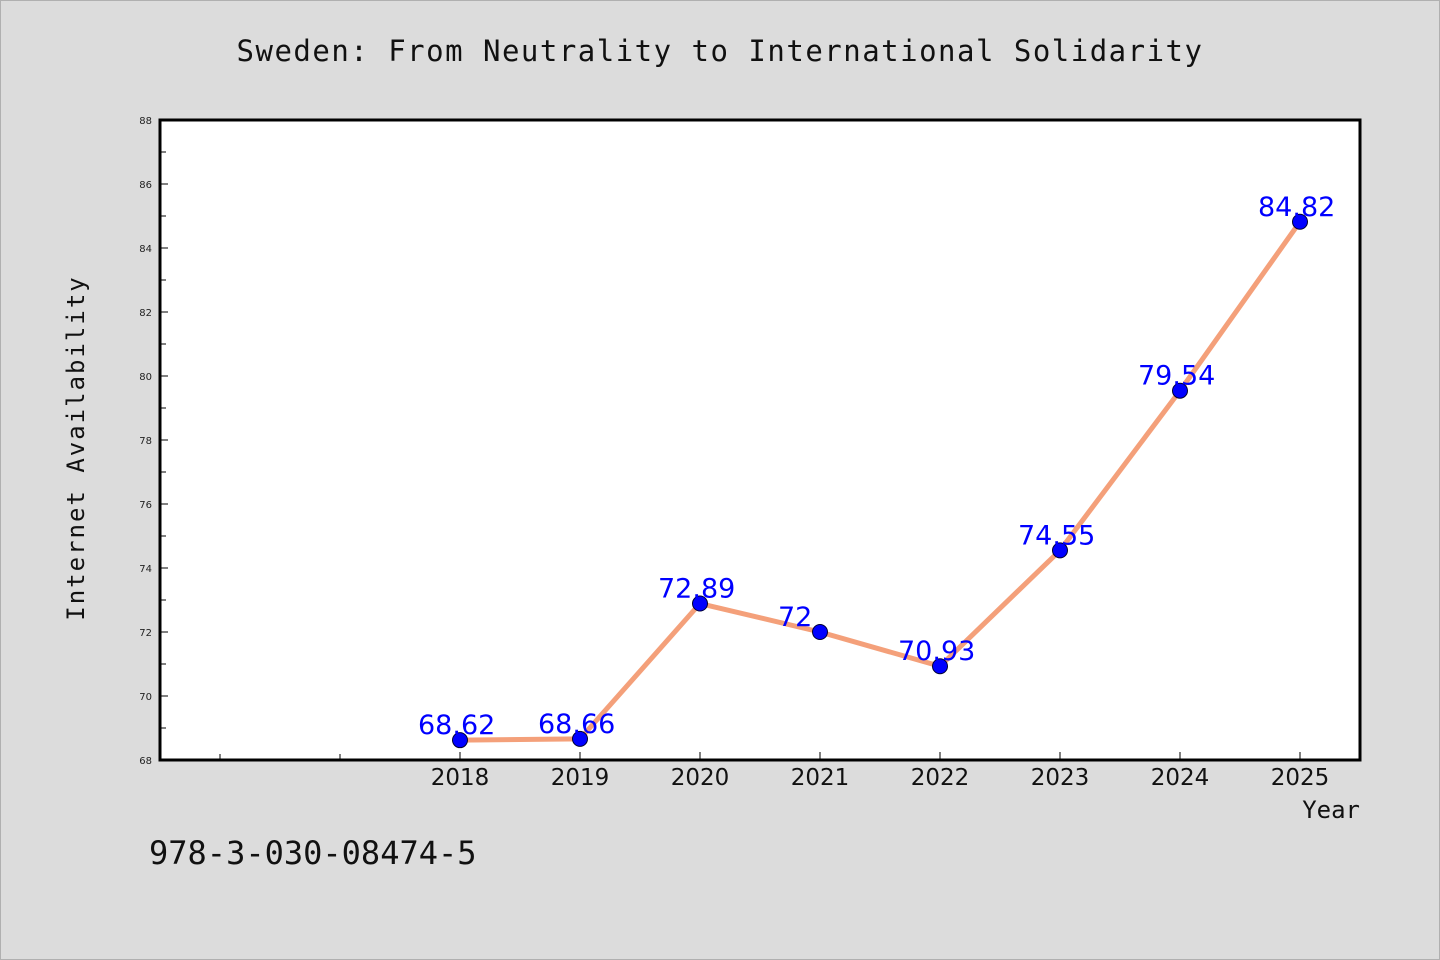 Image resolution: width=1440 pixels, height=960 pixels. What do you see at coordinates (145, 185) in the screenshot?
I see `y-tick-label: 86` at bounding box center [145, 185].